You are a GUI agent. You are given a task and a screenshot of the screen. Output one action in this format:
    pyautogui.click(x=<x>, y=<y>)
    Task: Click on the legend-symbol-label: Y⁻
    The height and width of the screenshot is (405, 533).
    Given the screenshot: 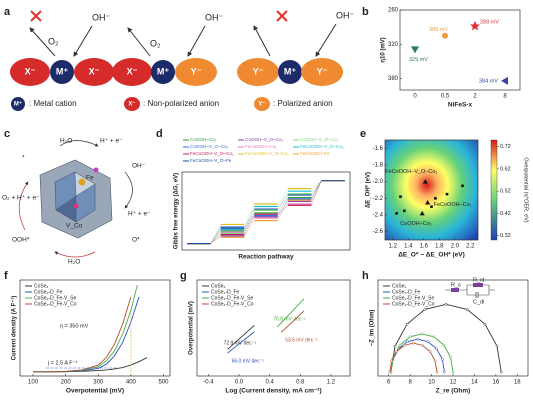 What is the action you would take?
    pyautogui.click(x=261, y=105)
    